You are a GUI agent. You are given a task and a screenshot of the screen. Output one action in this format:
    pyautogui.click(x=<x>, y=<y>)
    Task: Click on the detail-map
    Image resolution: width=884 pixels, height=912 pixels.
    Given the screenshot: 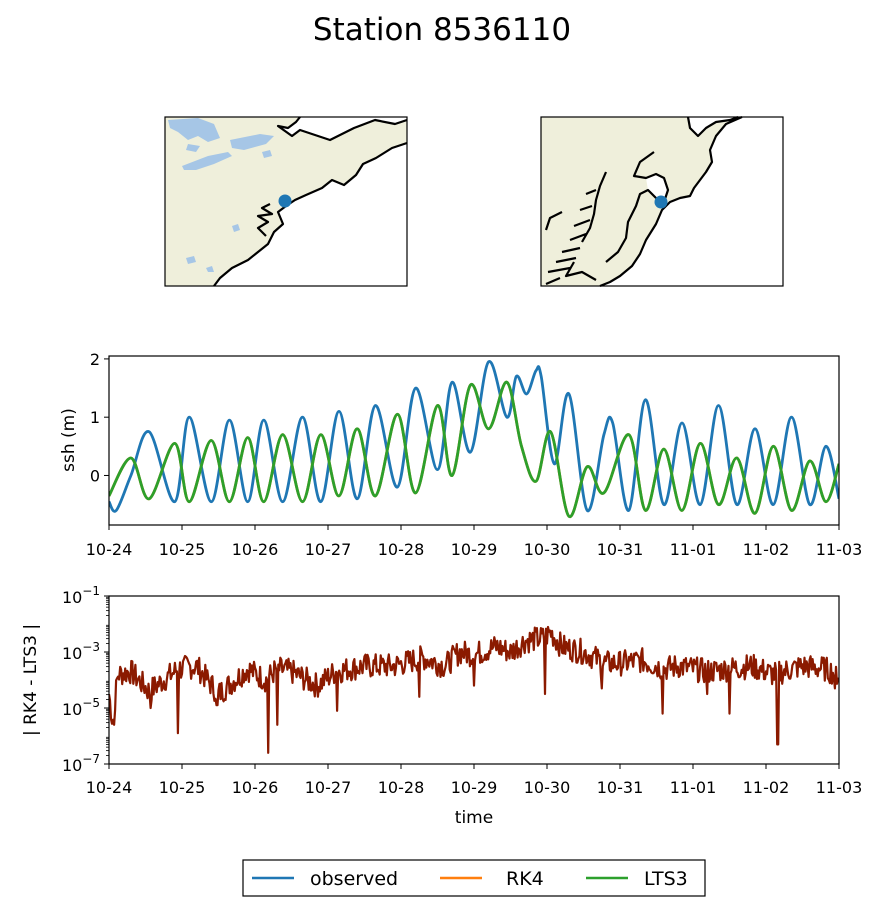 What is the action you would take?
    pyautogui.click(x=662, y=201)
    